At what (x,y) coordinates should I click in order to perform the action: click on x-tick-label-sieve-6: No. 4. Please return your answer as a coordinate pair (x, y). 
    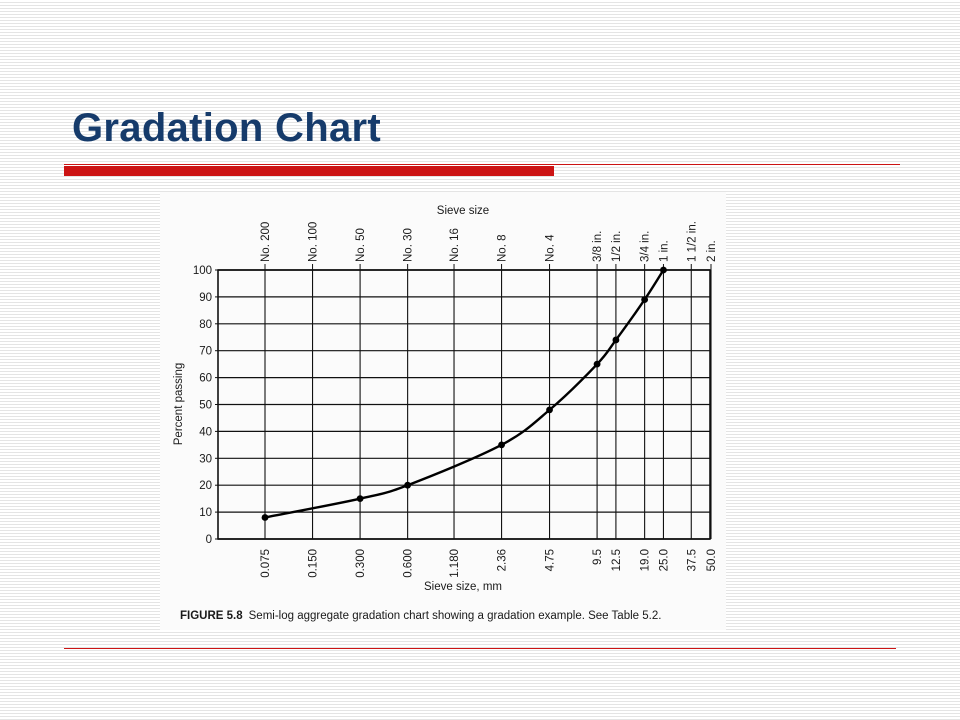
    Looking at the image, I should click on (551, 248).